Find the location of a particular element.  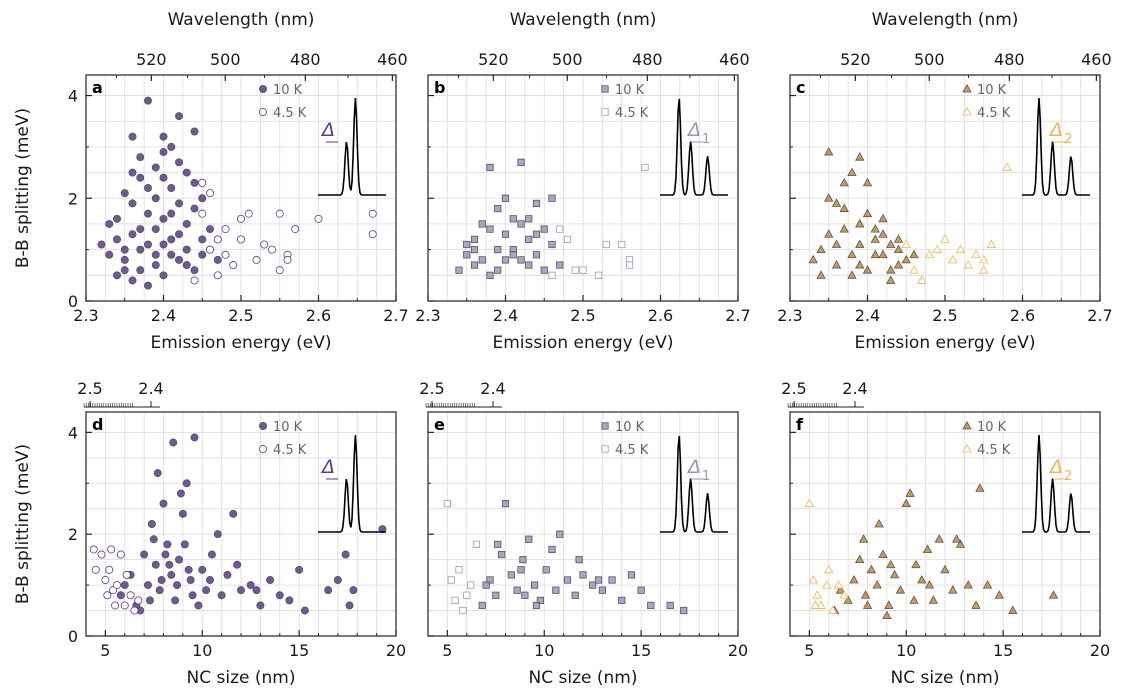

energy-scale-label: 2.4 is located at coordinates (492, 388).